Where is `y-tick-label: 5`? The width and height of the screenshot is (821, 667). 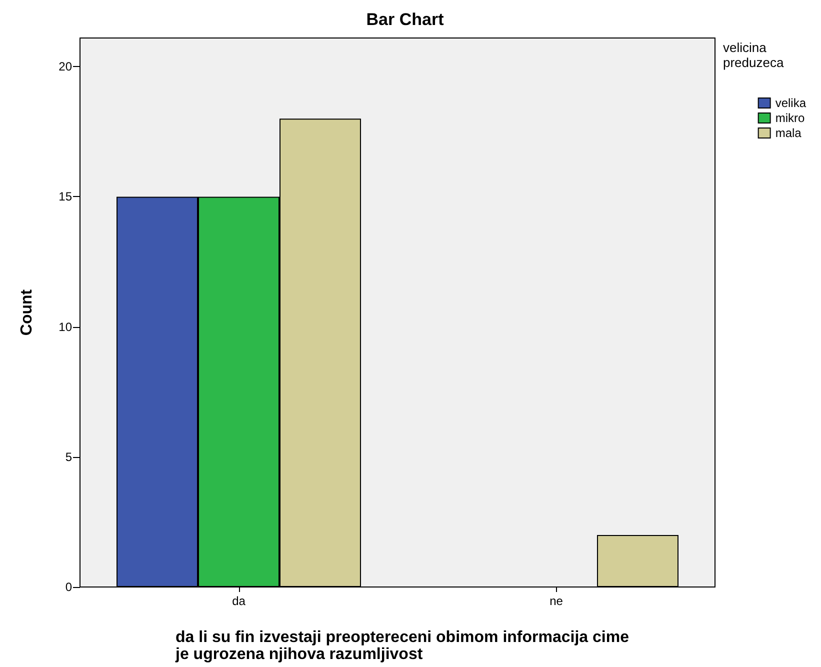 y-tick-label: 5 is located at coordinates (68, 457).